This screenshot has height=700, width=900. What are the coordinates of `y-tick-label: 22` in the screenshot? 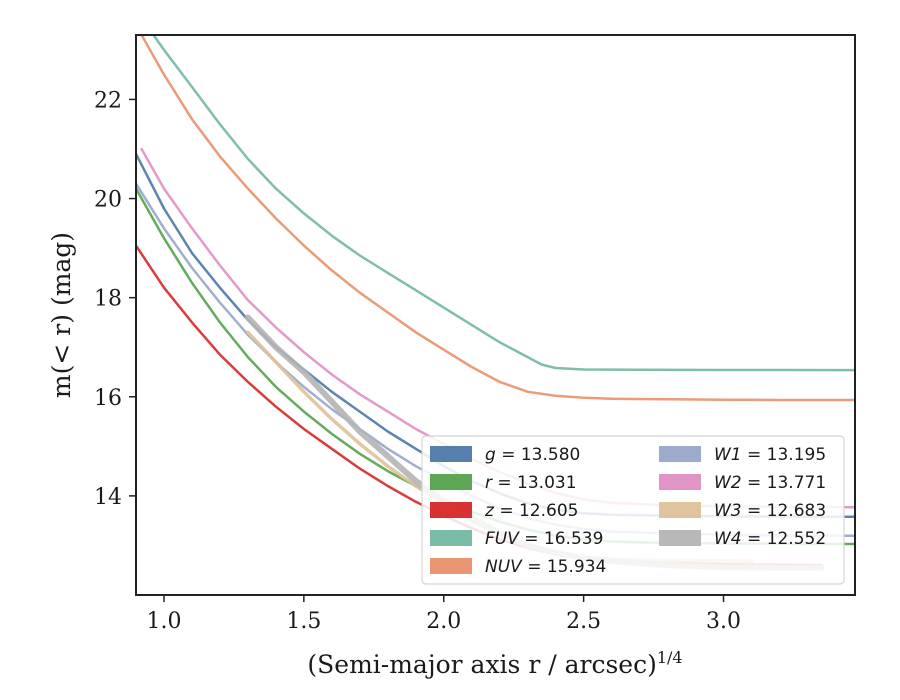 It's located at (108, 100).